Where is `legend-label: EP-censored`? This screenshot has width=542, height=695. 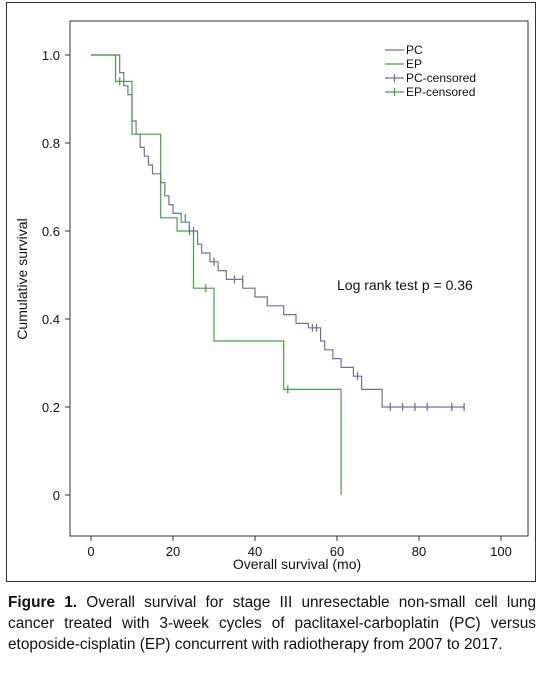
legend-label: EP-censored is located at coordinates (440, 92).